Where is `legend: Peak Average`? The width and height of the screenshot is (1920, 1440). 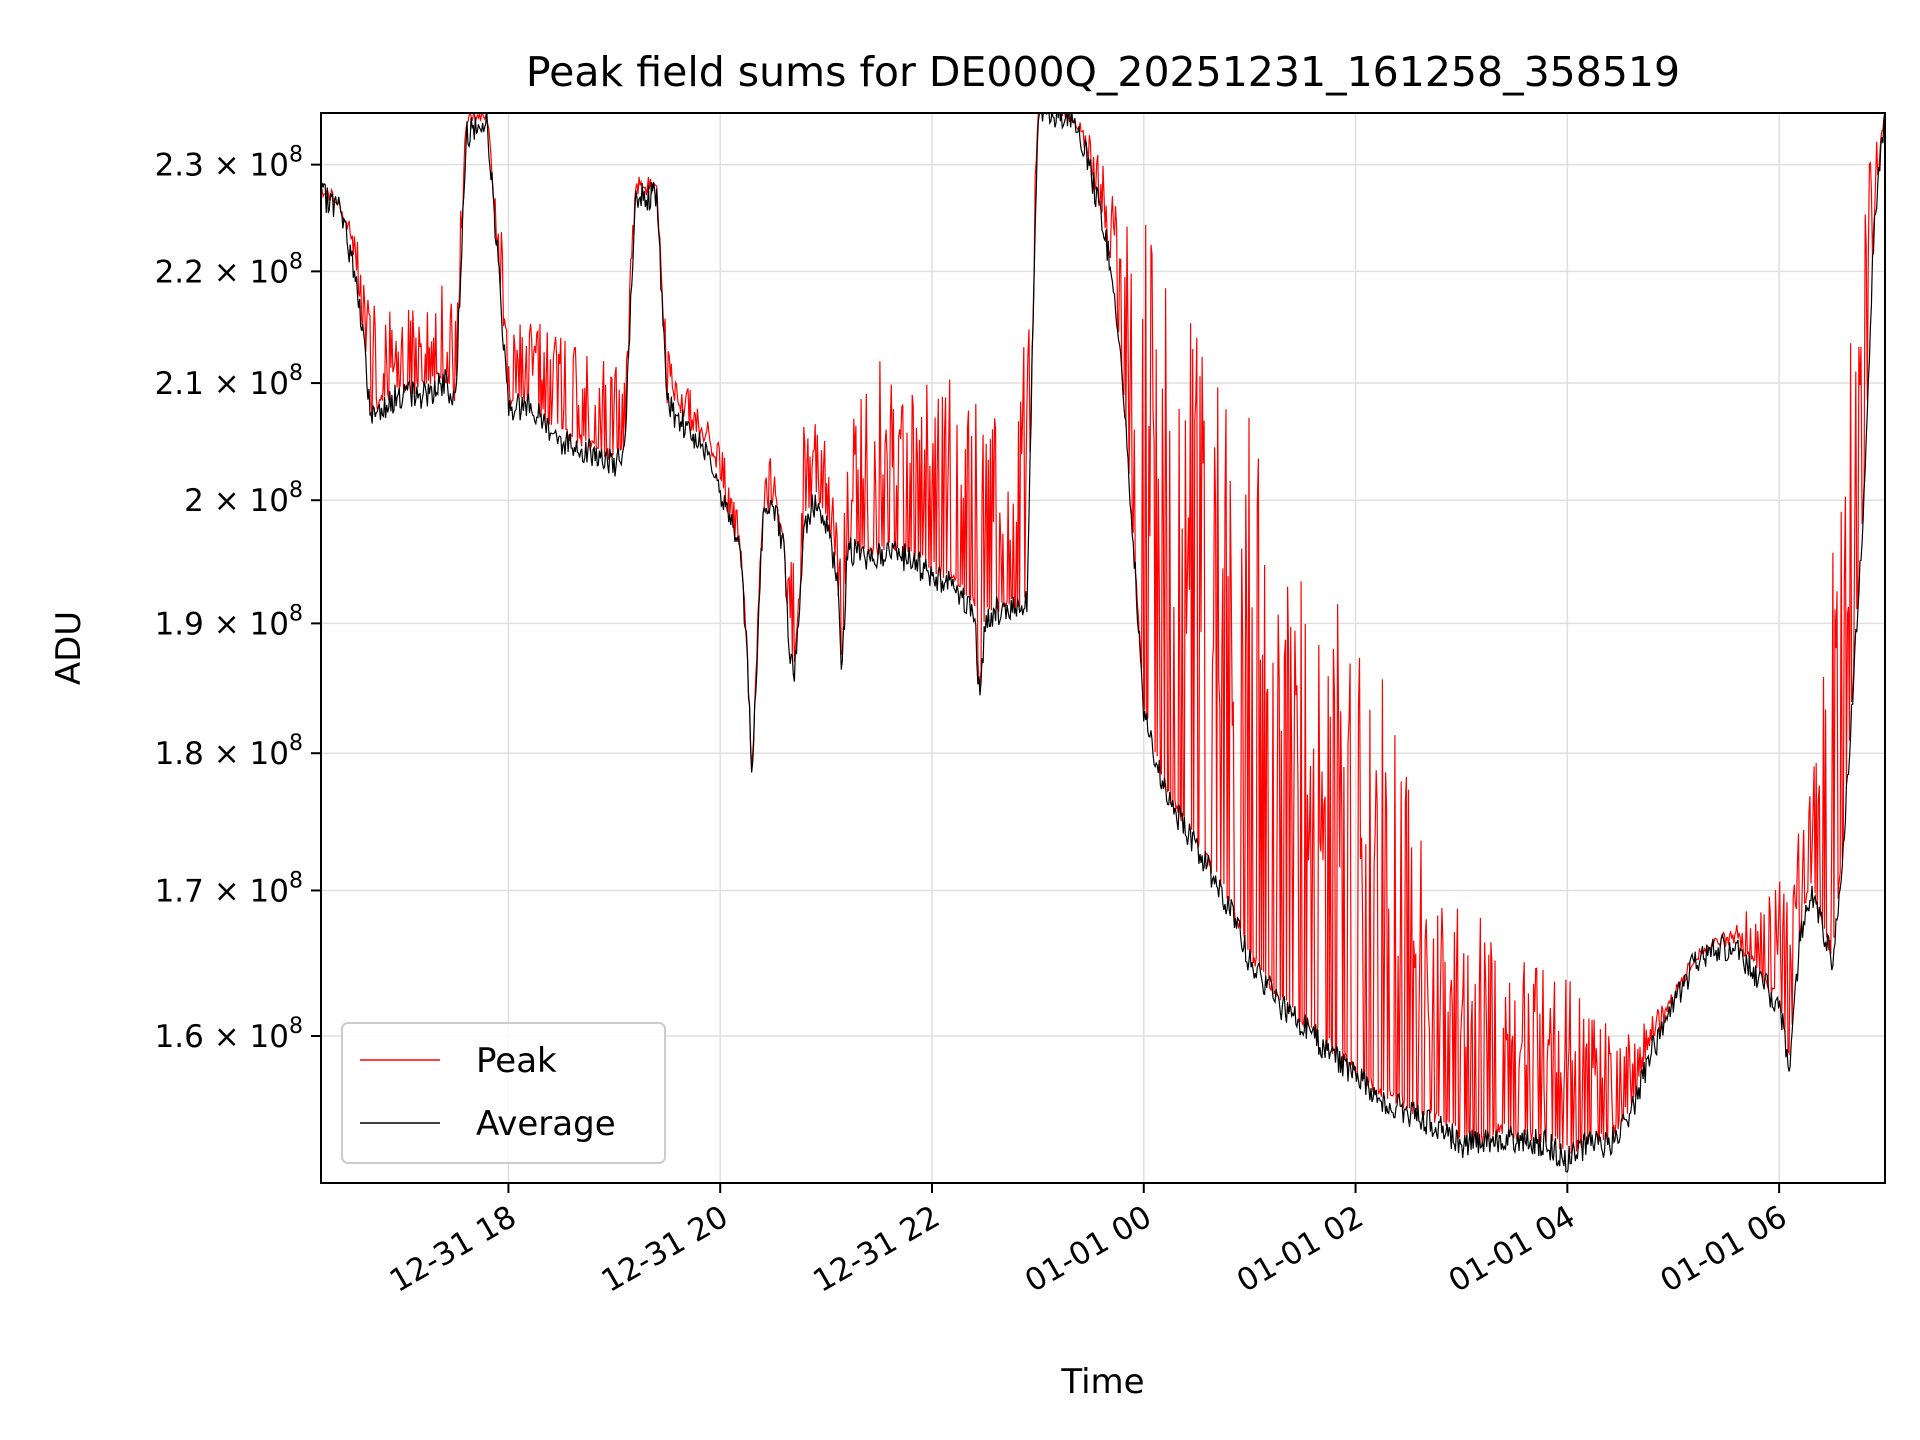
legend: Peak Average is located at coordinates (503, 1093).